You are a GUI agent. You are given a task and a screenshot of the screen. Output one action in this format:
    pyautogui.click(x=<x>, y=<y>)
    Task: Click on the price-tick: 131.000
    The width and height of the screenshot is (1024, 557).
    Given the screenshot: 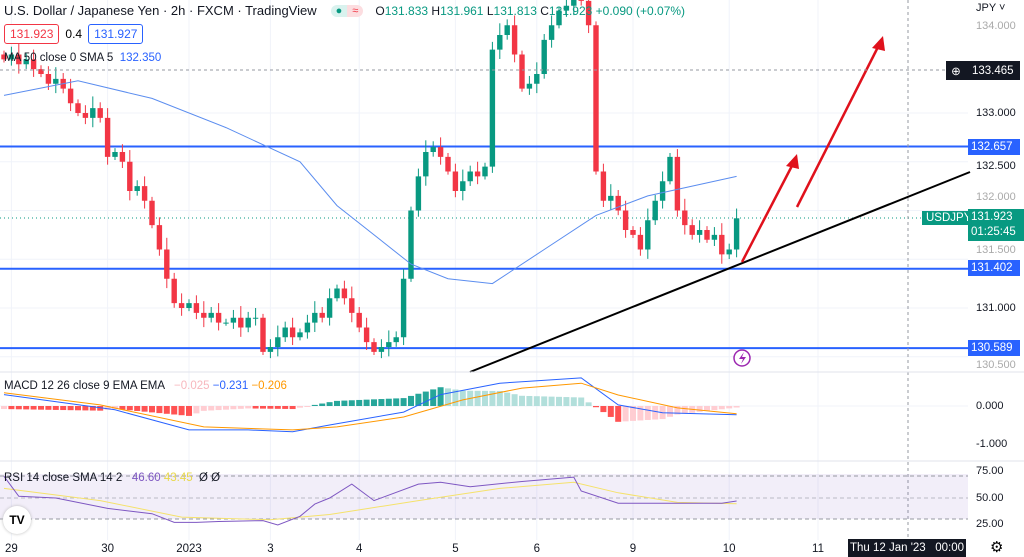 What is the action you would take?
    pyautogui.click(x=996, y=308)
    